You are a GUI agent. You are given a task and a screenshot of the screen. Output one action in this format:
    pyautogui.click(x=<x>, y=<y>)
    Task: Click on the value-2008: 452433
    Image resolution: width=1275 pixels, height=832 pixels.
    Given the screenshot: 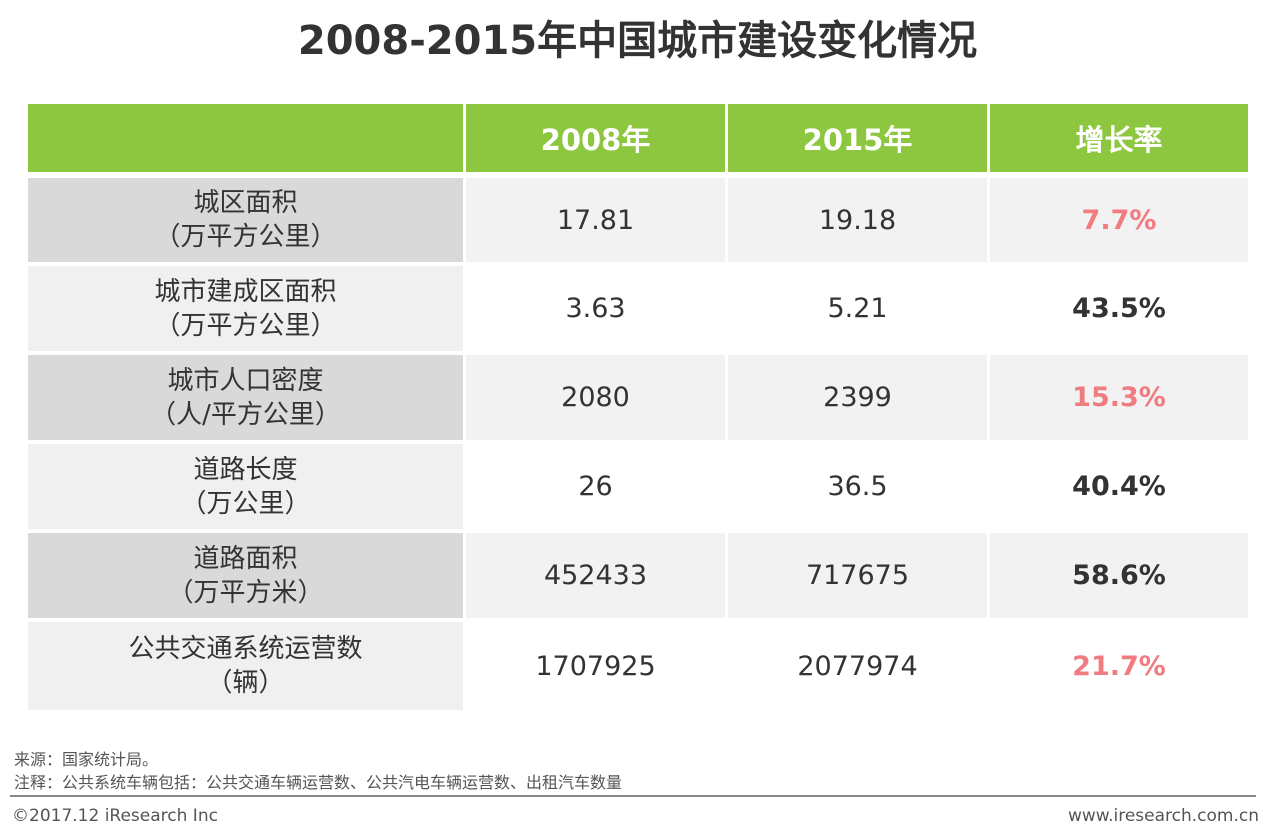 What is the action you would take?
    pyautogui.click(x=595, y=575)
    